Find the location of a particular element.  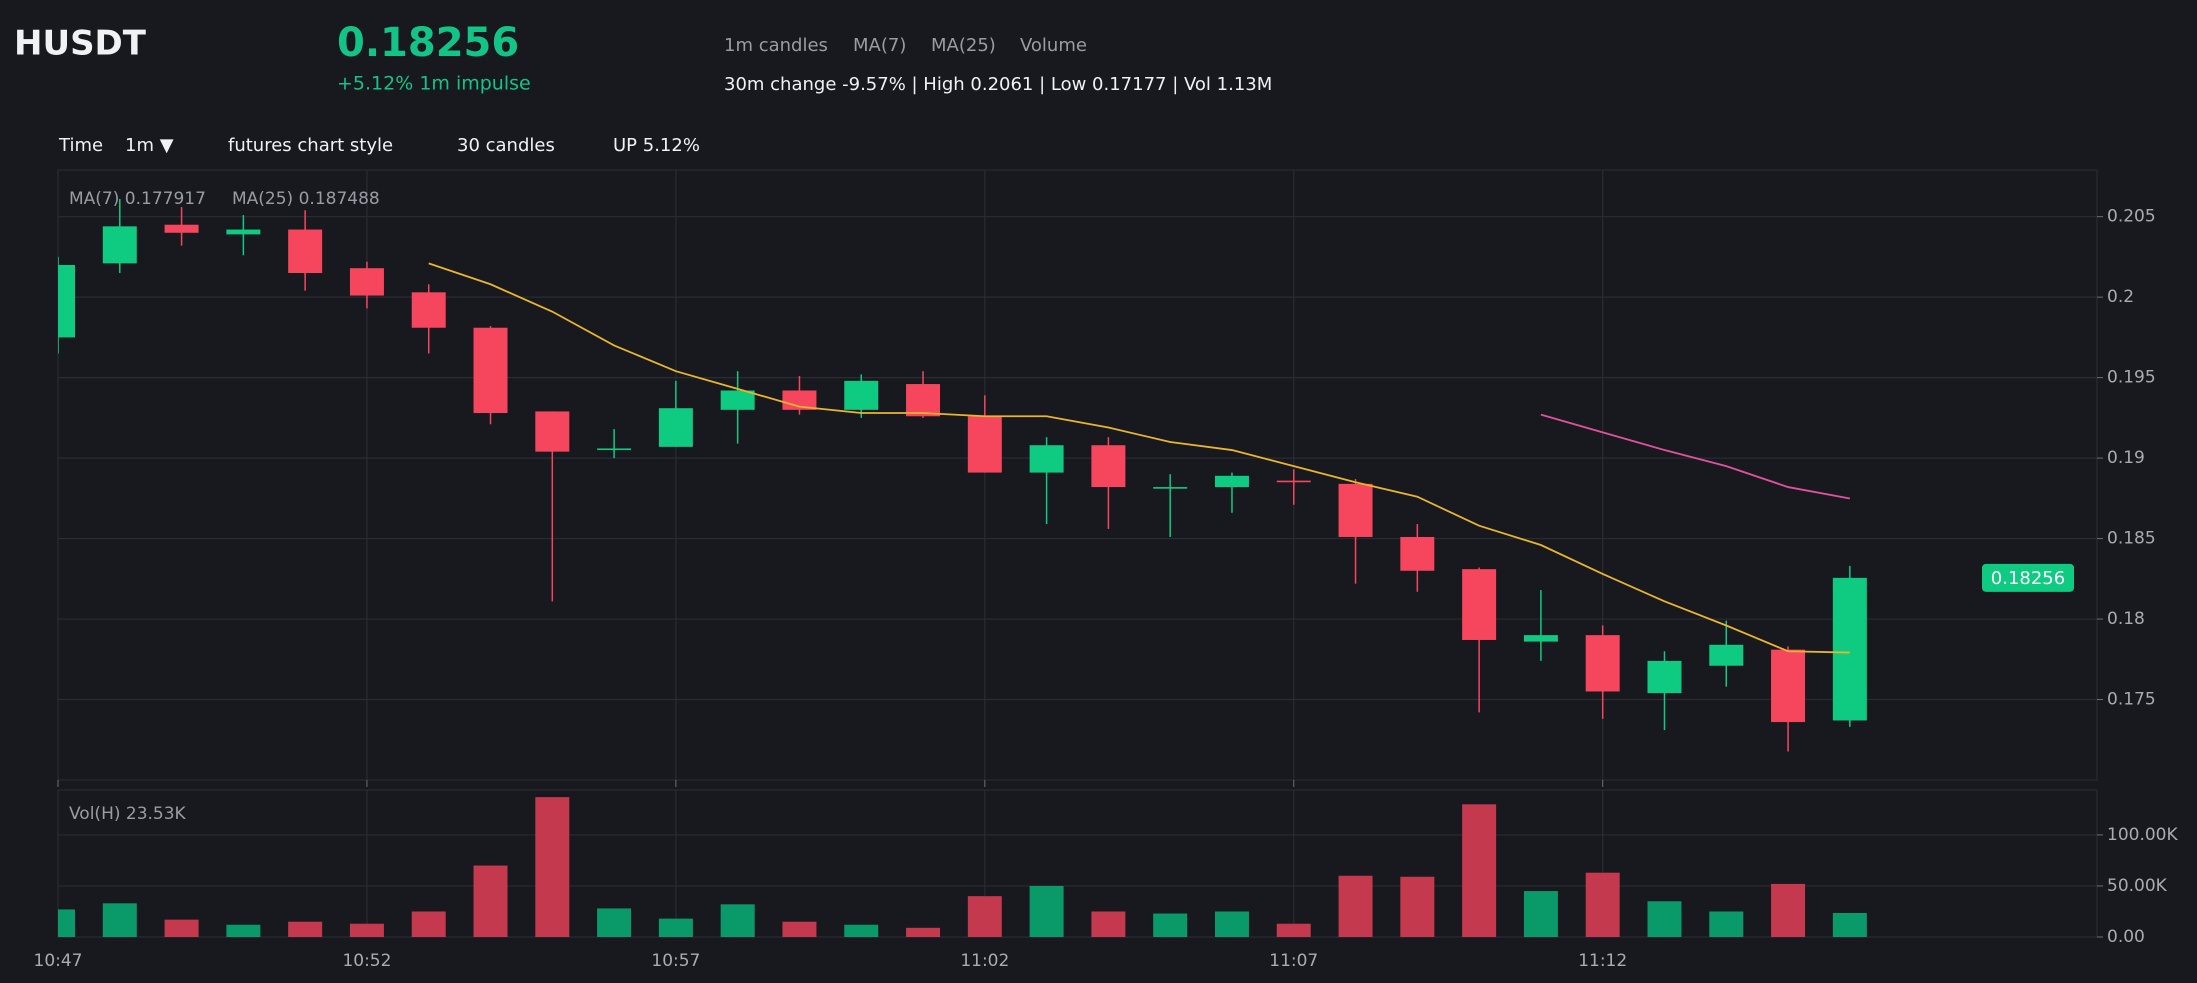

impulse: +5.12% 1m impulse is located at coordinates (434, 84).